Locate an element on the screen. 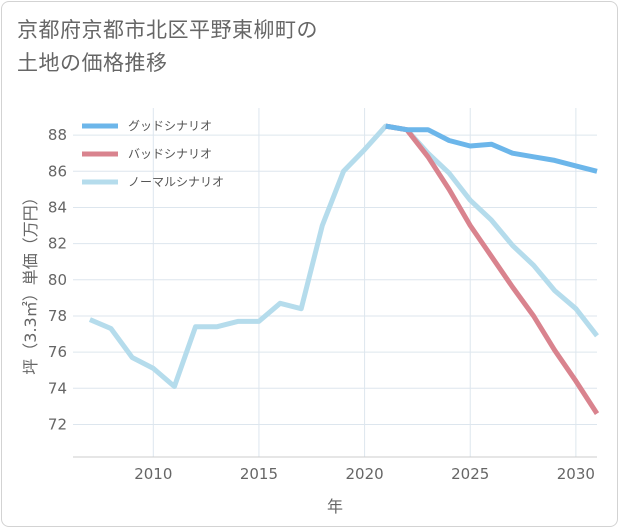  x-tick-label: 2010 is located at coordinates (153, 474).